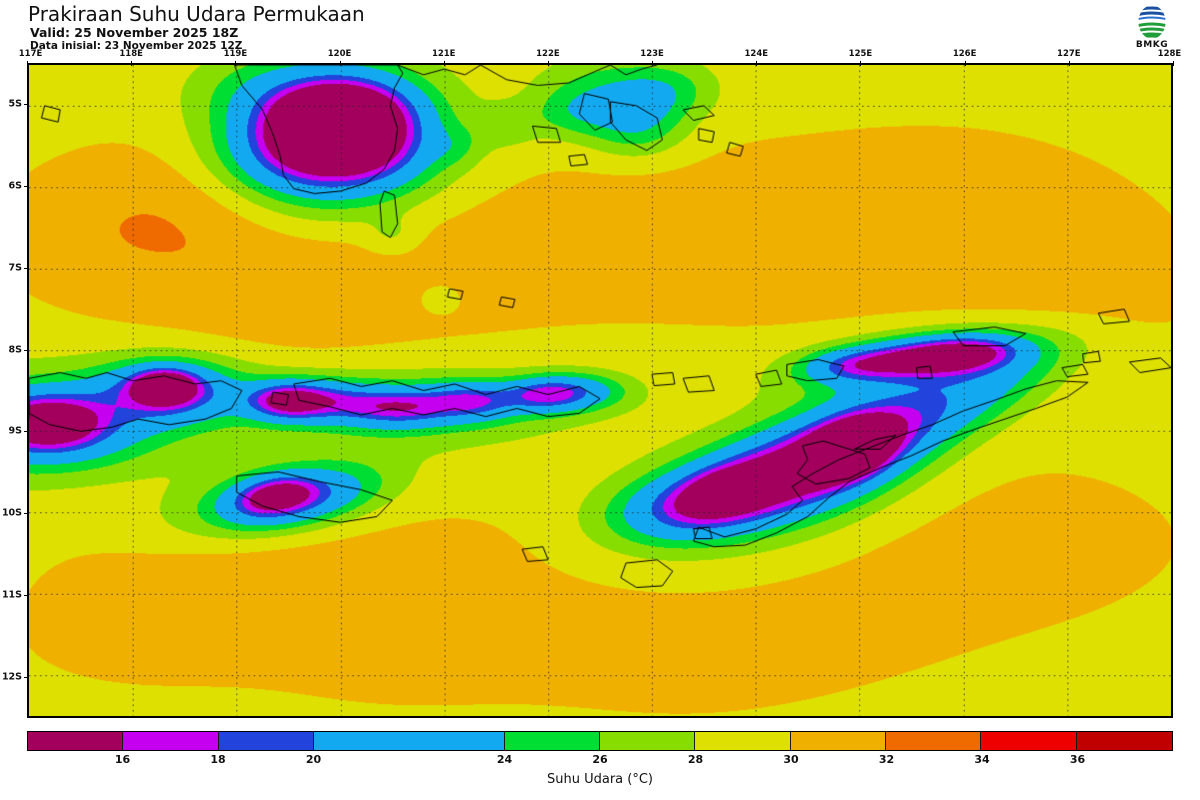 This screenshot has height=800, width=1200. I want to click on x-axis-label: 119E, so click(235, 54).